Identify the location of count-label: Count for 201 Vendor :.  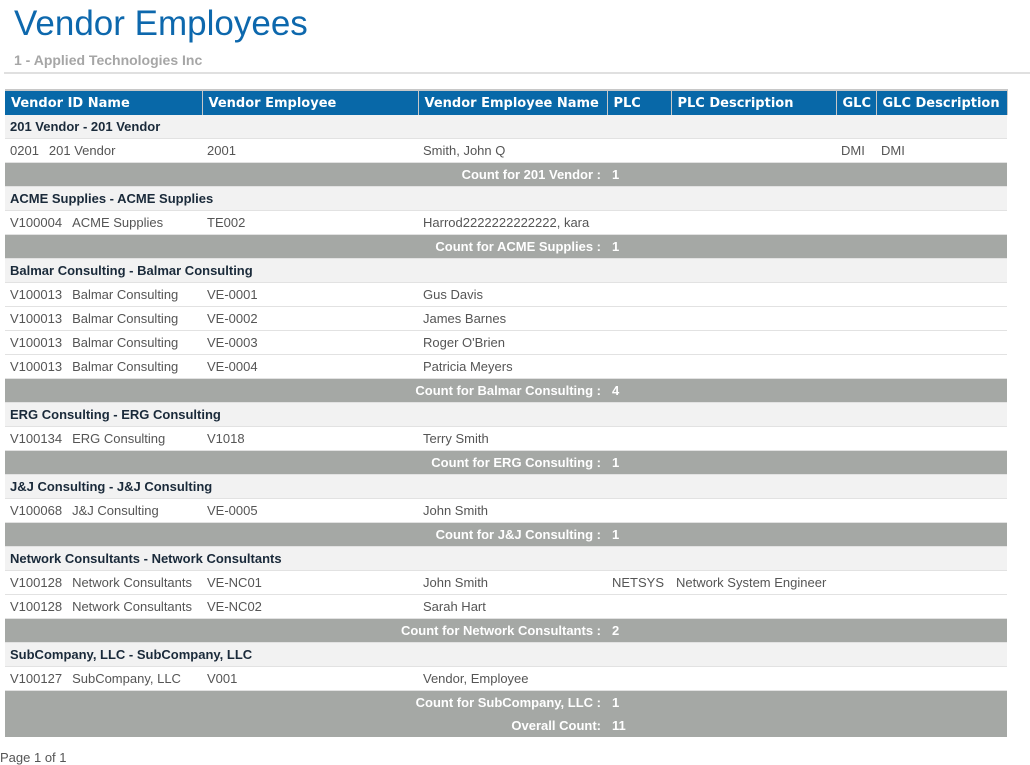
(306, 174).